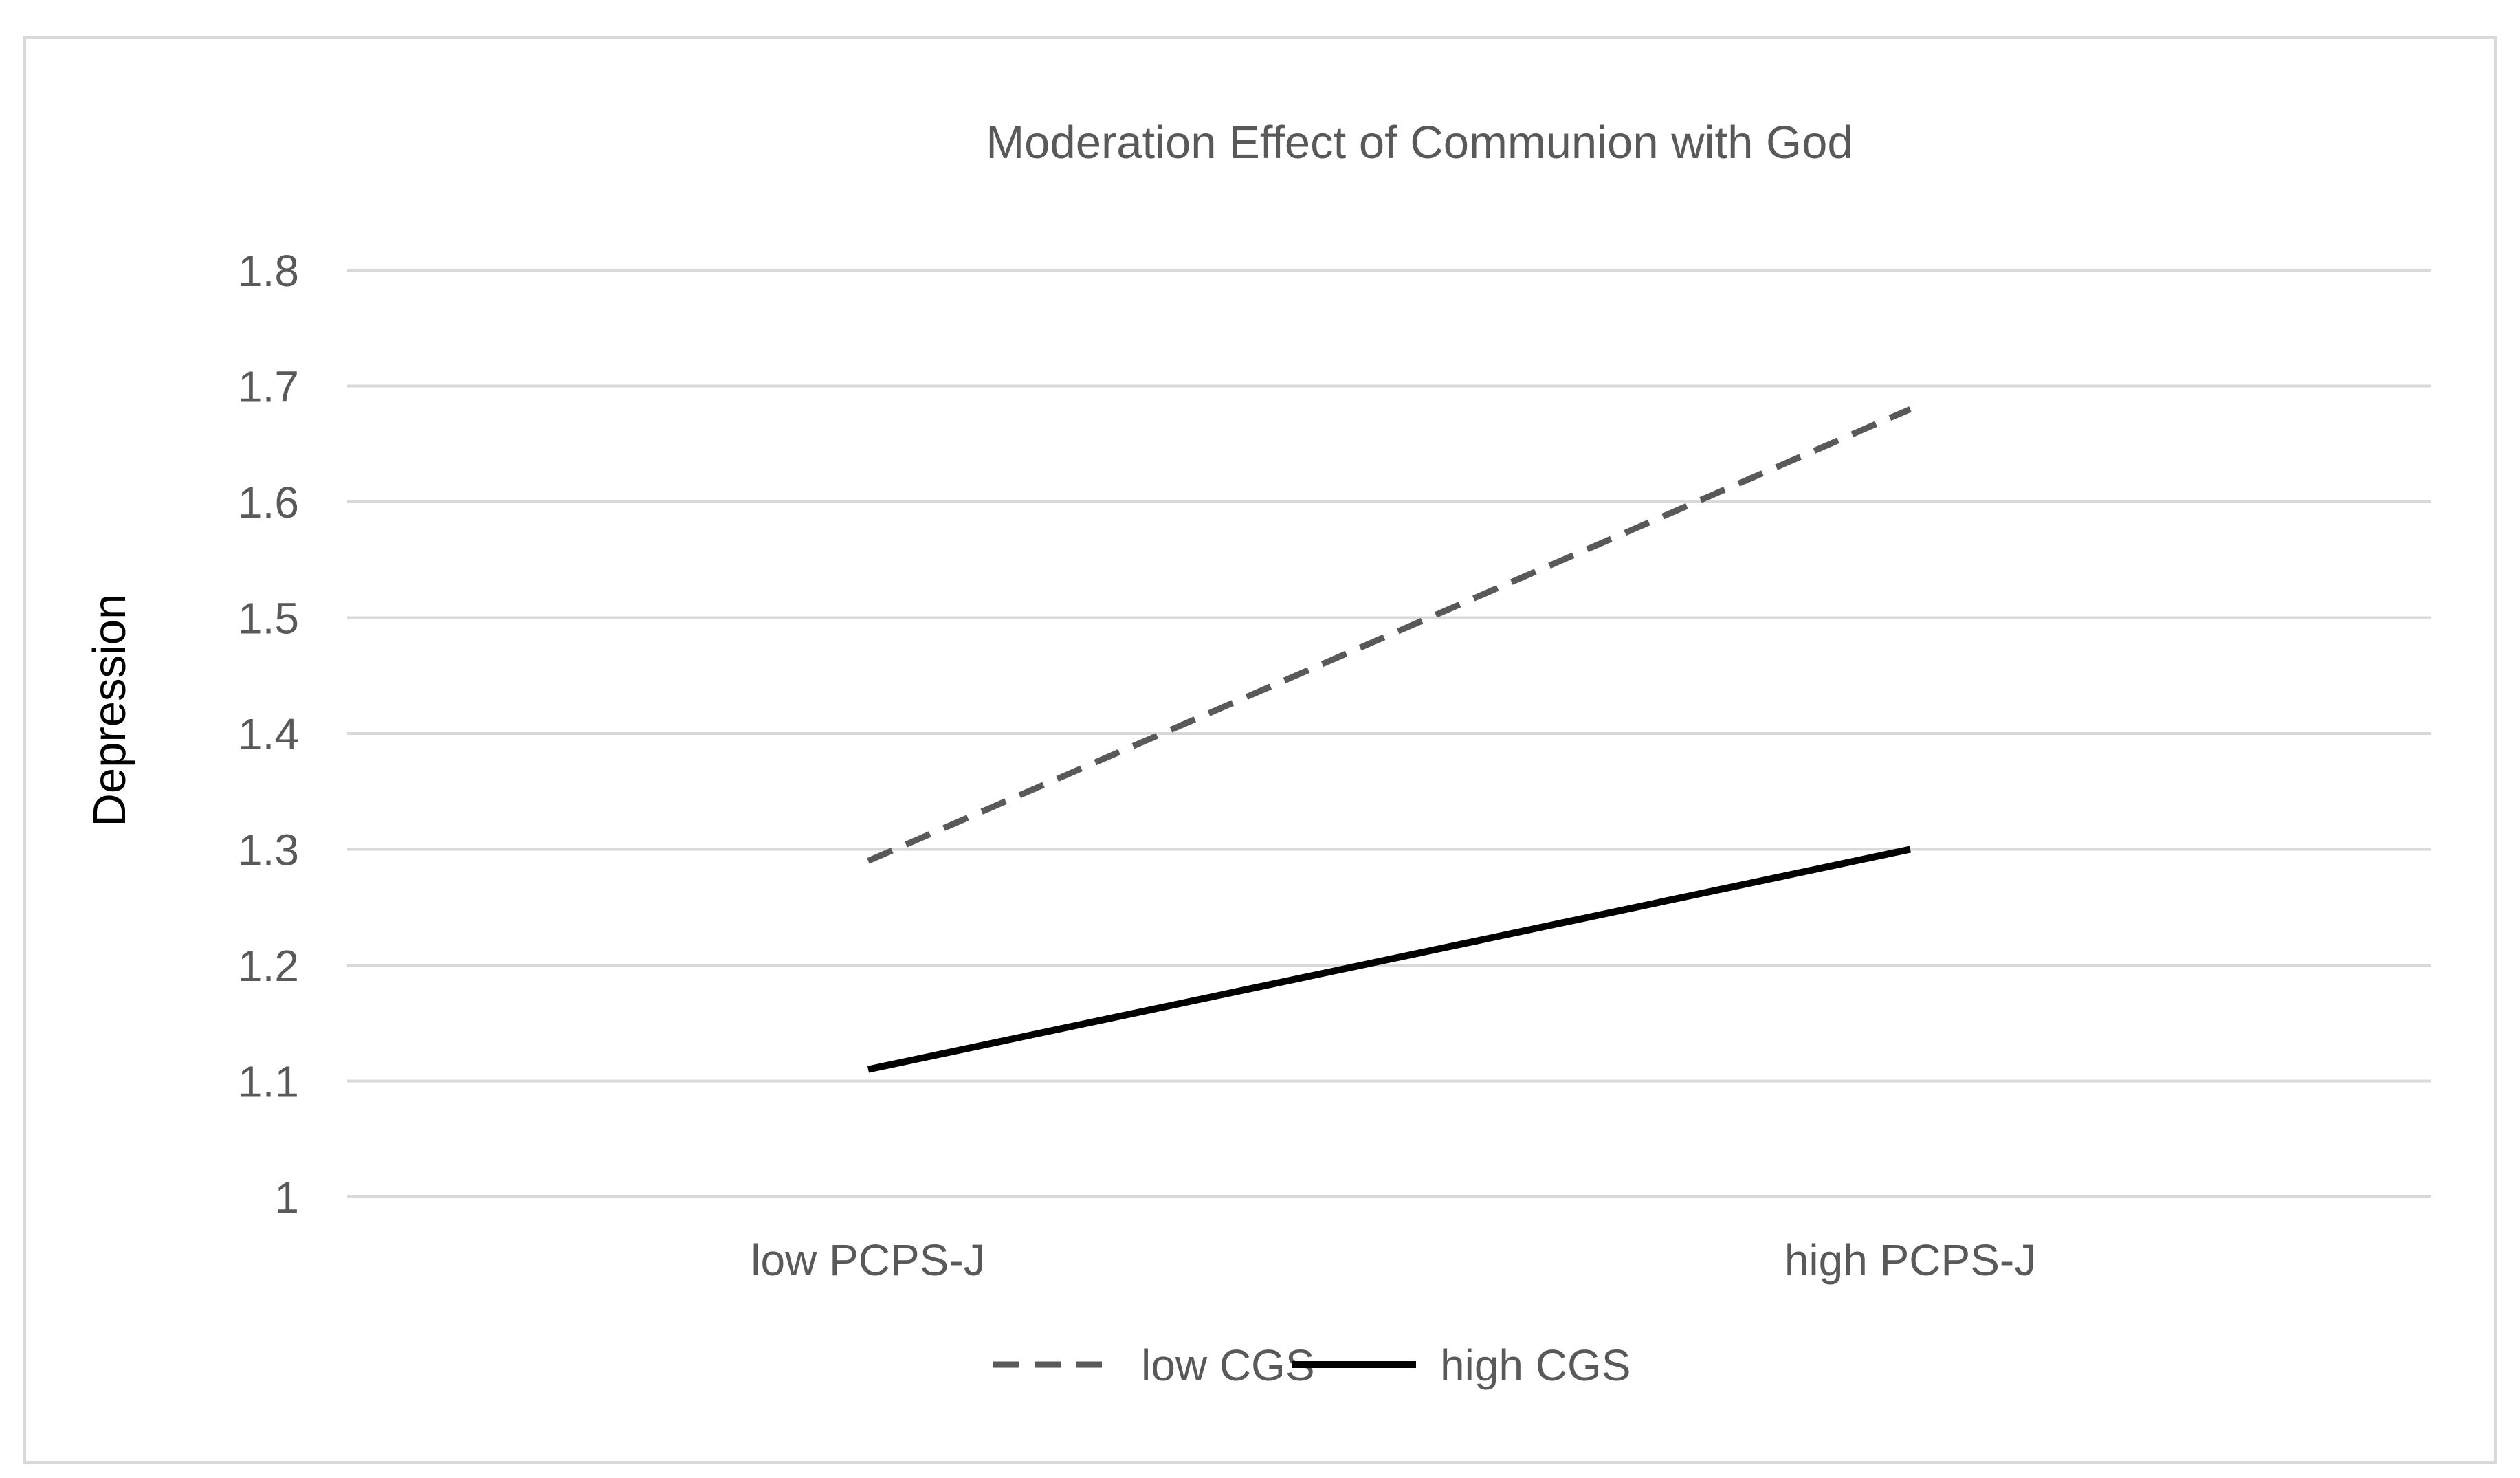  Describe the element at coordinates (1228, 1365) in the screenshot. I see `legend-label: low CGS` at that location.